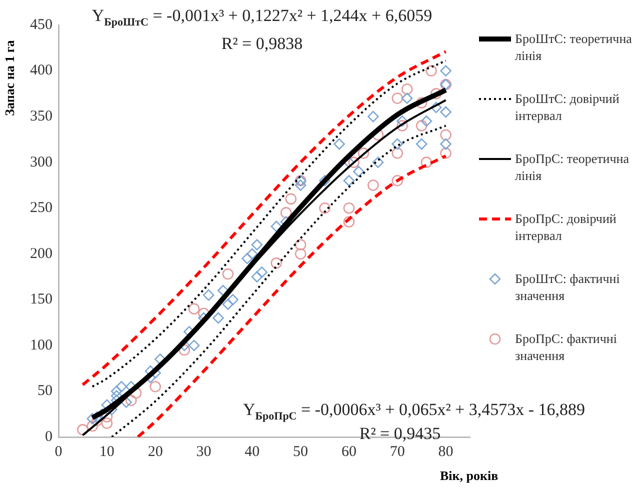  What do you see at coordinates (567, 107) in the screenshot?
I see `legend-label: БроШтС: довірчий інтервал` at bounding box center [567, 107].